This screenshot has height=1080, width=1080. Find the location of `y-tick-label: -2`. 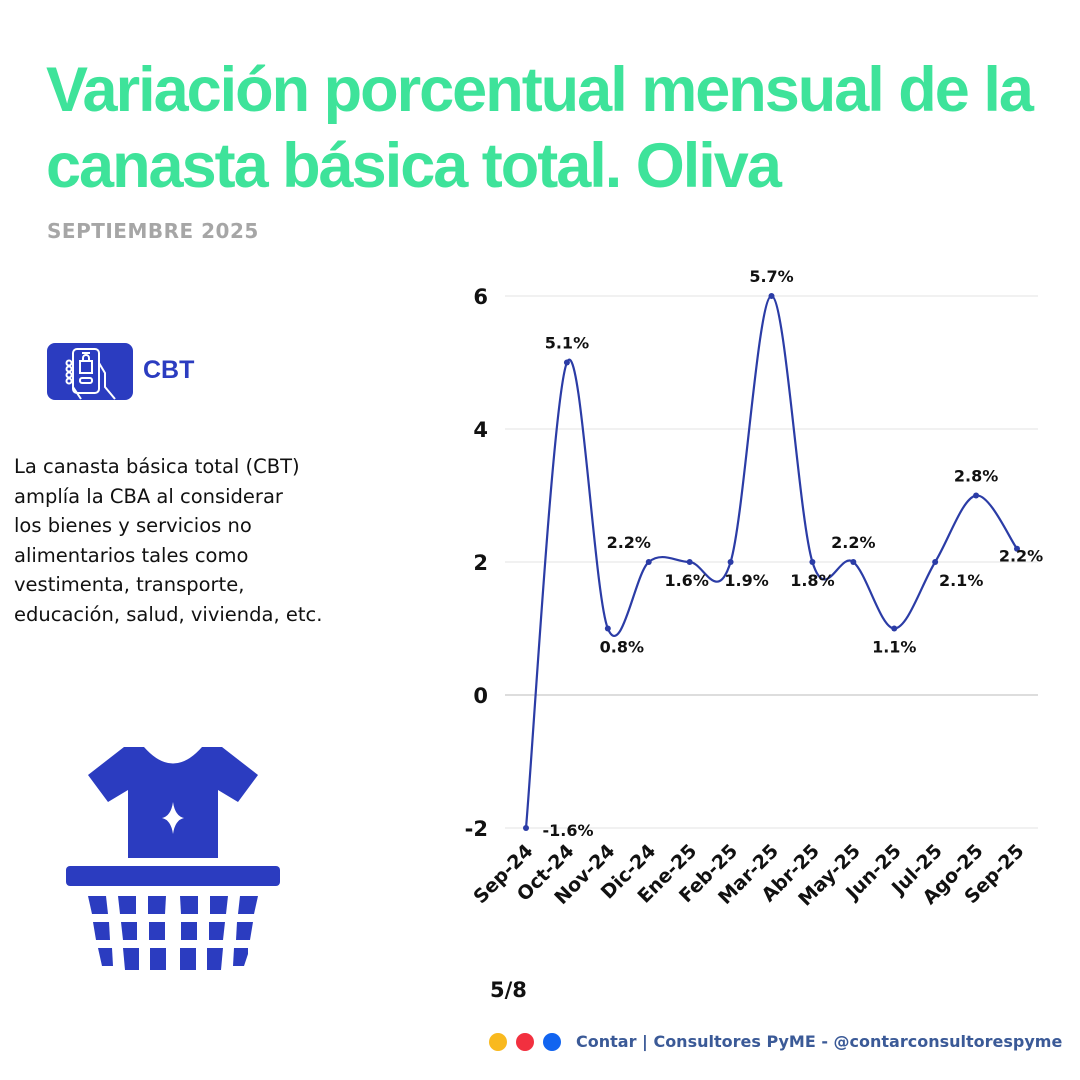

y-tick-label: -2 is located at coordinates (476, 829).